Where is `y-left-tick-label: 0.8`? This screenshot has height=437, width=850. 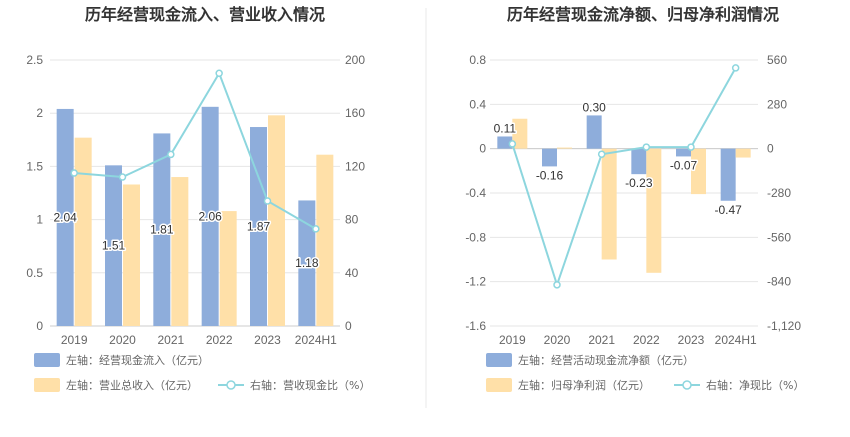 y-left-tick-label: 0.8 is located at coordinates (477, 60).